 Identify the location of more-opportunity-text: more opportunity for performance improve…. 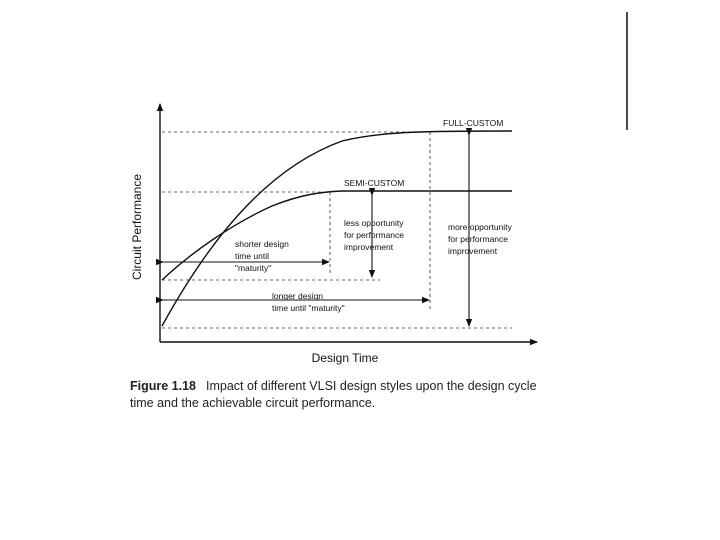
(481, 239).